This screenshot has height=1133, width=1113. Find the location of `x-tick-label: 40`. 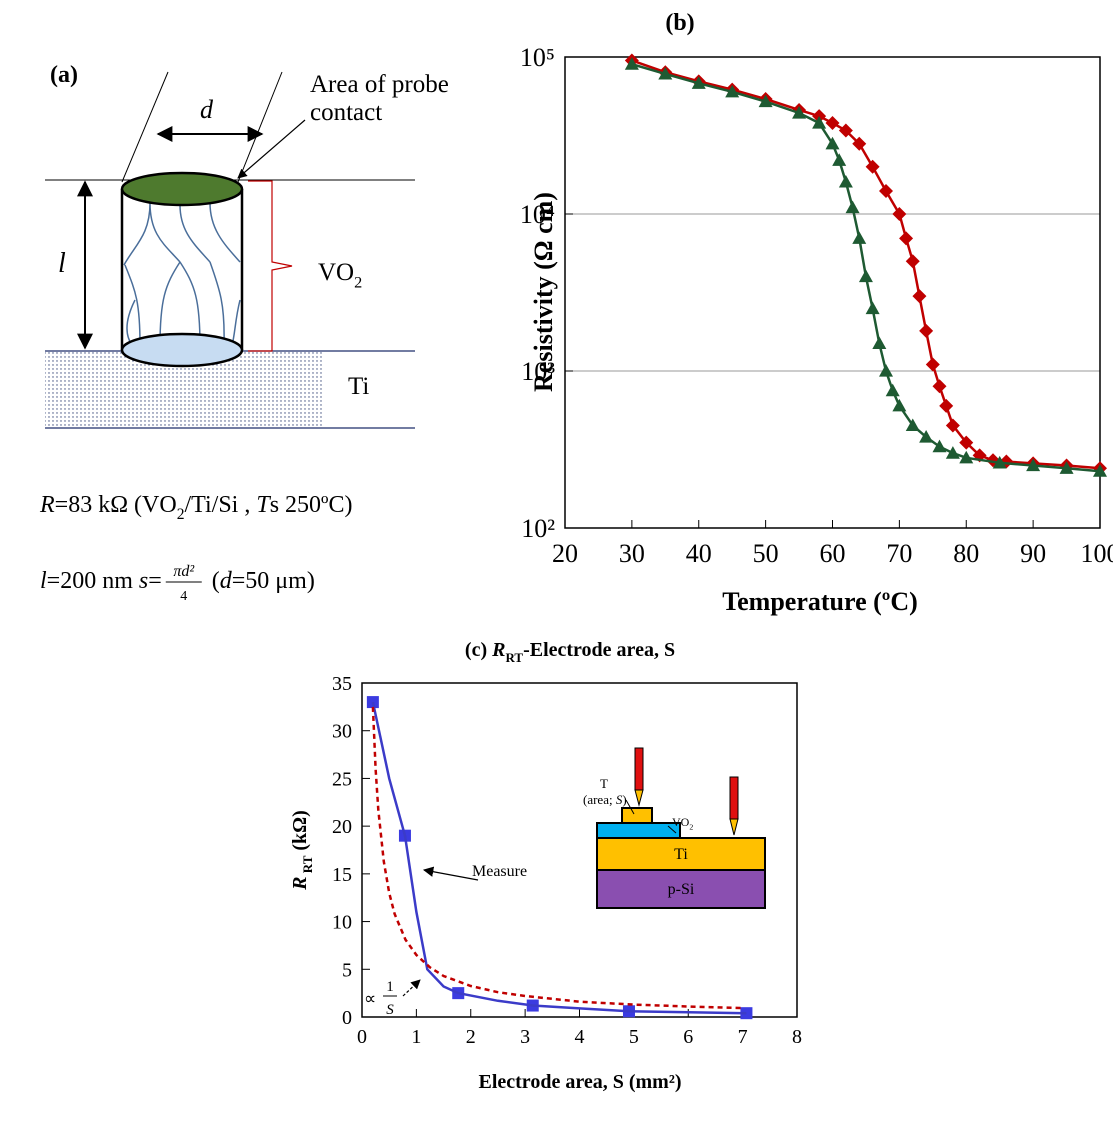

x-tick-label: 40 is located at coordinates (699, 553).